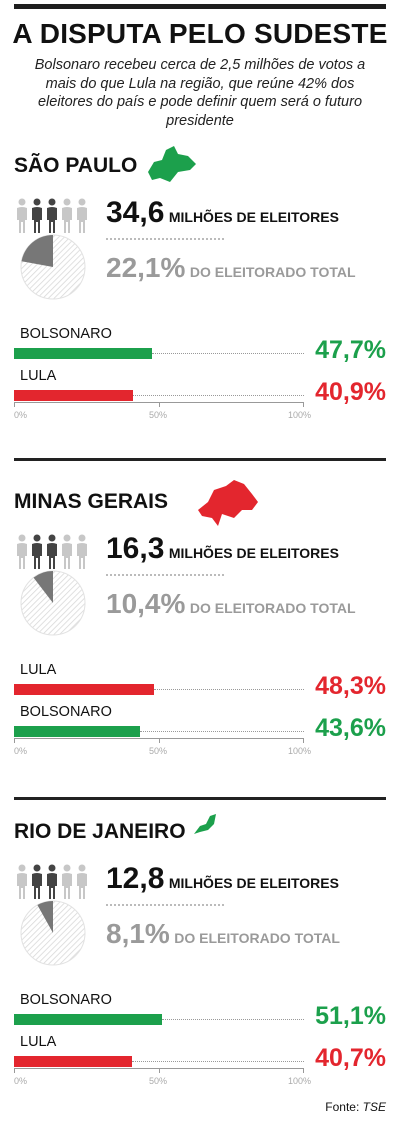  I want to click on vote-bars: BOLSONARO 47,7% LULA 40,9% 0% 50% 100%, so click(200, 372).